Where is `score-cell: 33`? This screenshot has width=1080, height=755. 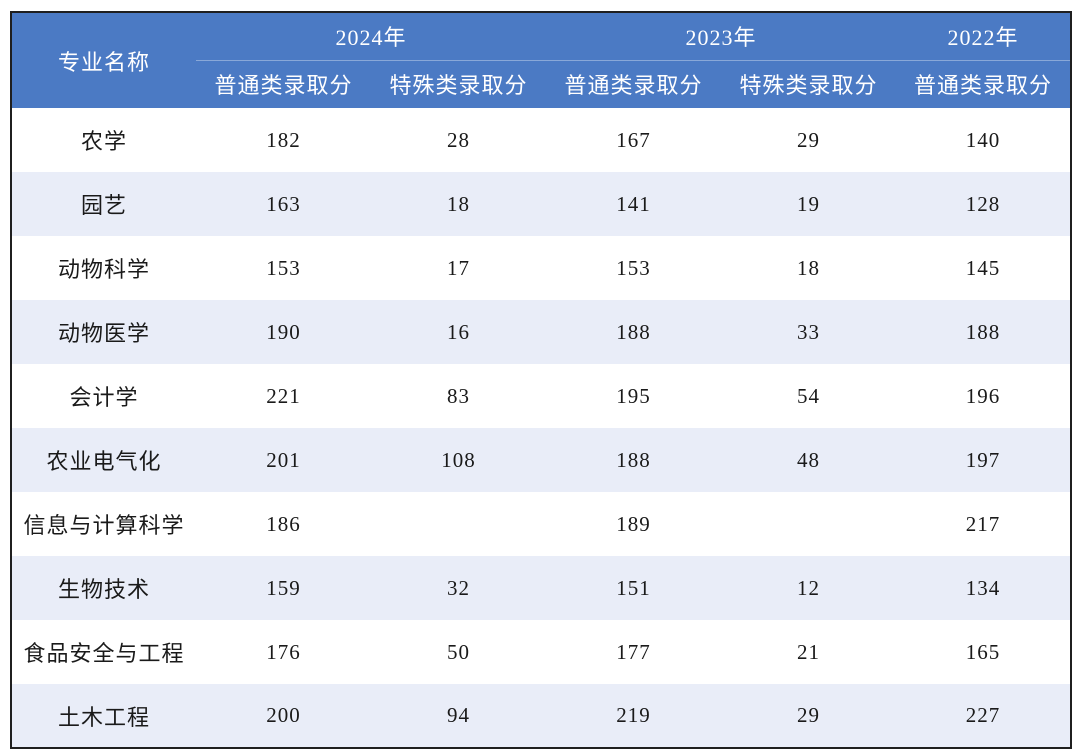
score-cell: 33 is located at coordinates (809, 332).